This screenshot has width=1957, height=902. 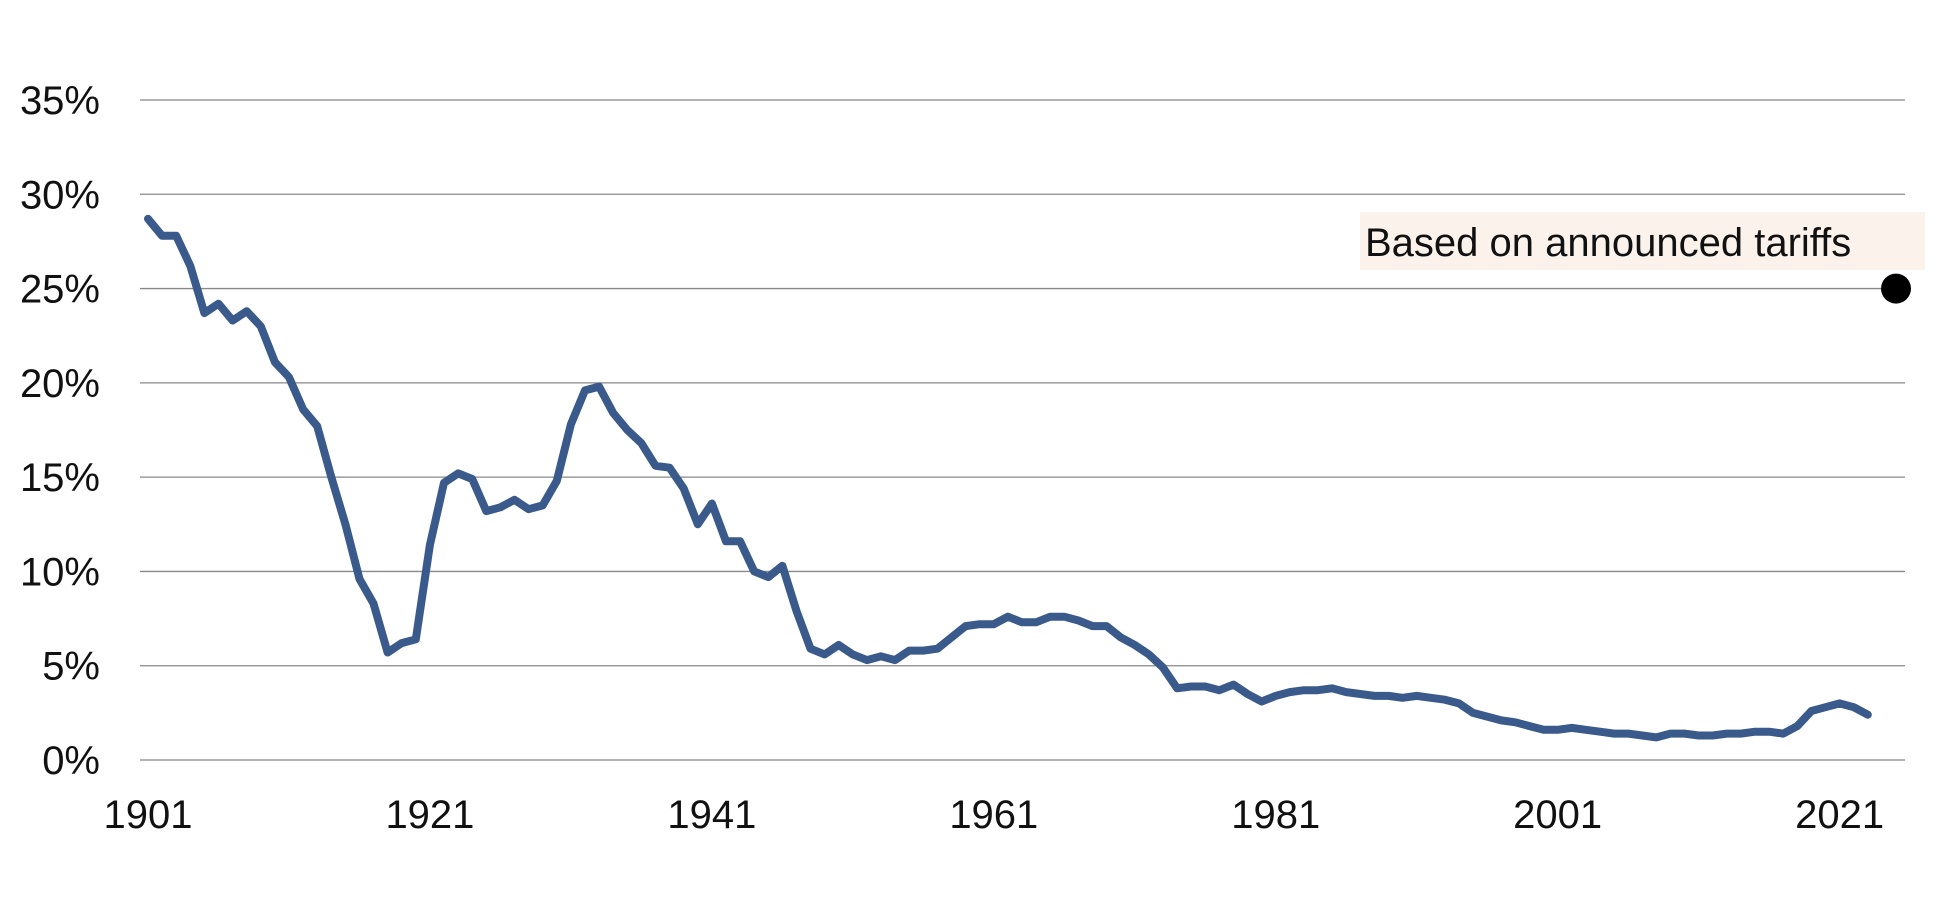 What do you see at coordinates (1608, 243) in the screenshot?
I see `annotation-label: Based on announced tariffs` at bounding box center [1608, 243].